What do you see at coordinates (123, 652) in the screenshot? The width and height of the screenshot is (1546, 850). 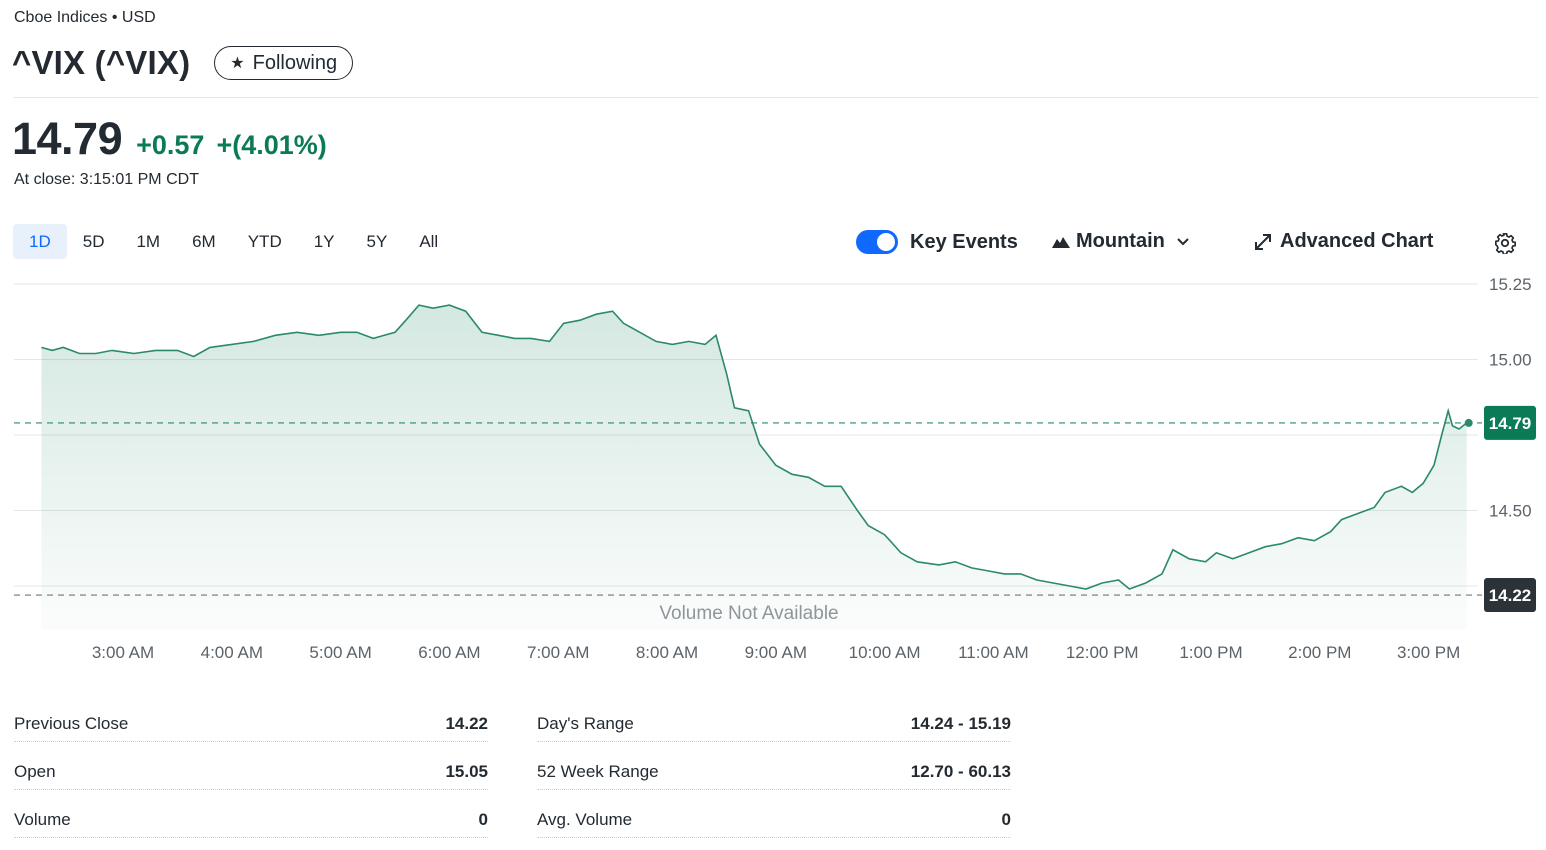 I see `x-tick-label: 3:00 AM` at bounding box center [123, 652].